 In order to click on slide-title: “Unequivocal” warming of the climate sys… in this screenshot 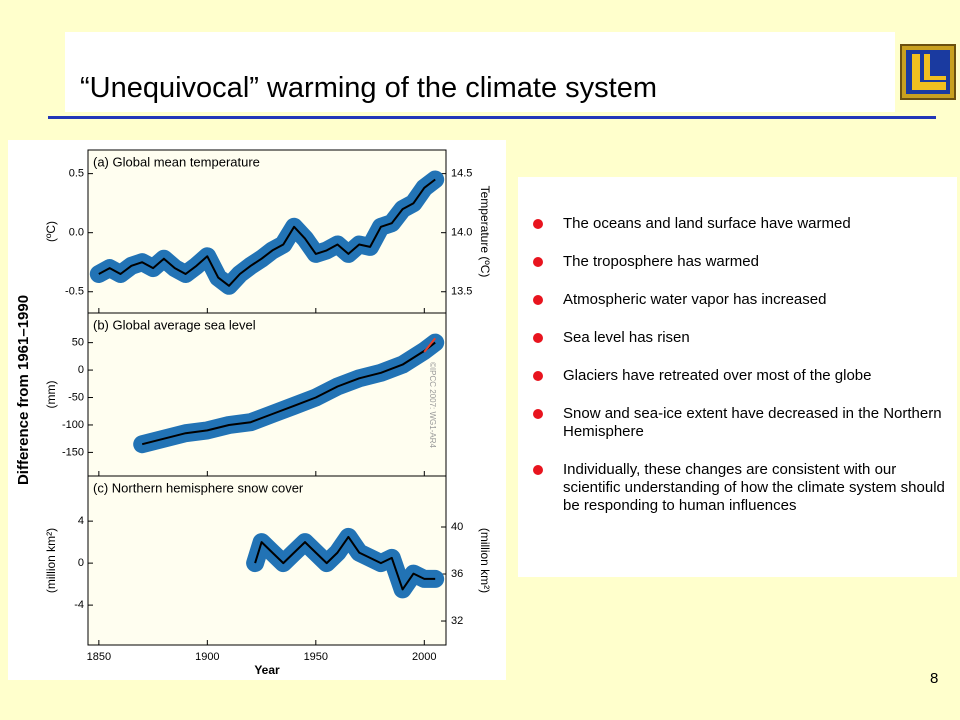, I will do `click(368, 88)`.